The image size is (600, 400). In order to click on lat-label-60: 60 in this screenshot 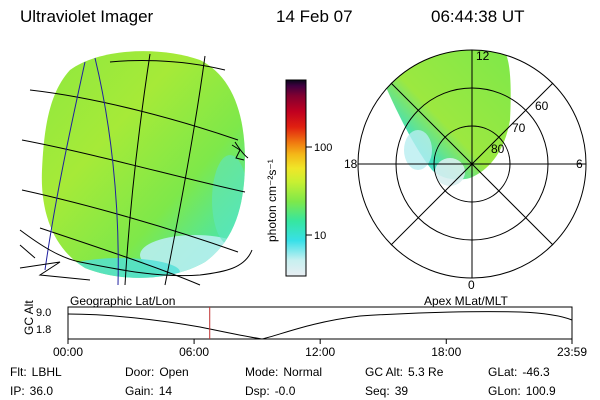, I will do `click(542, 106)`.